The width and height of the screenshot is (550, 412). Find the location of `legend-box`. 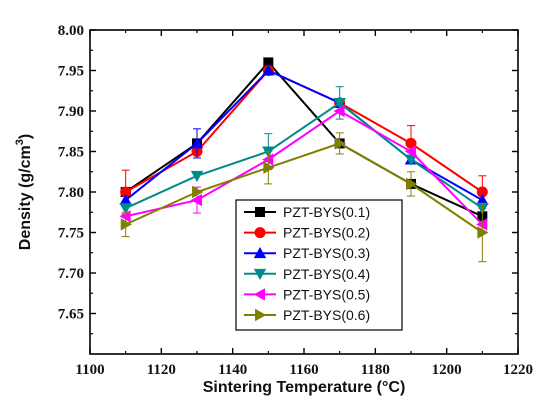

legend-box is located at coordinates (319, 265).